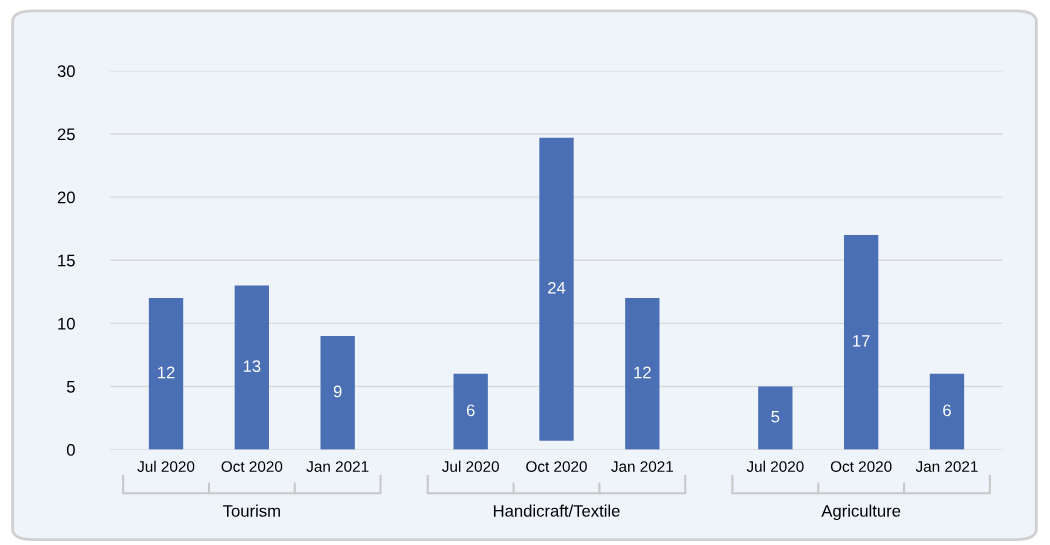  Describe the element at coordinates (557, 287) in the screenshot. I see `data-label: 24` at that location.